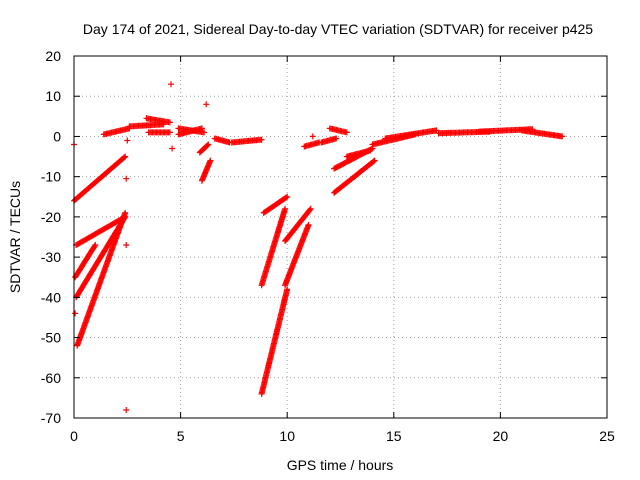  Describe the element at coordinates (51, 257) in the screenshot. I see `y-tick-label: -30` at that location.